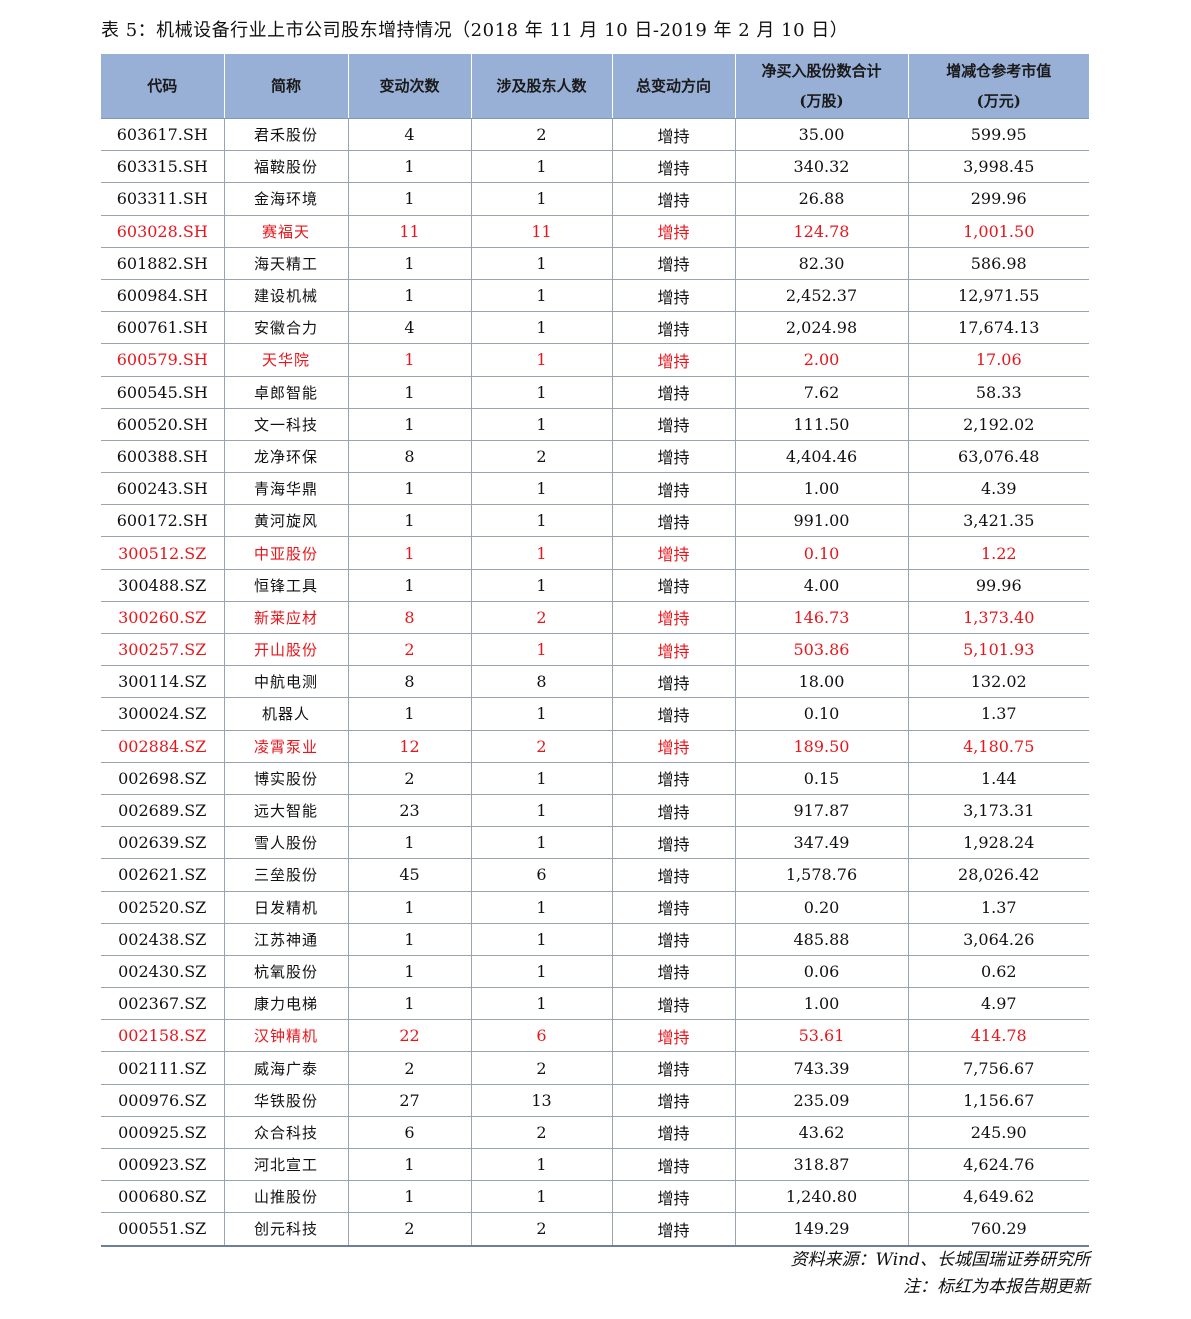  What do you see at coordinates (998, 296) in the screenshot?
I see `cell-value: 12,971.55` at bounding box center [998, 296].